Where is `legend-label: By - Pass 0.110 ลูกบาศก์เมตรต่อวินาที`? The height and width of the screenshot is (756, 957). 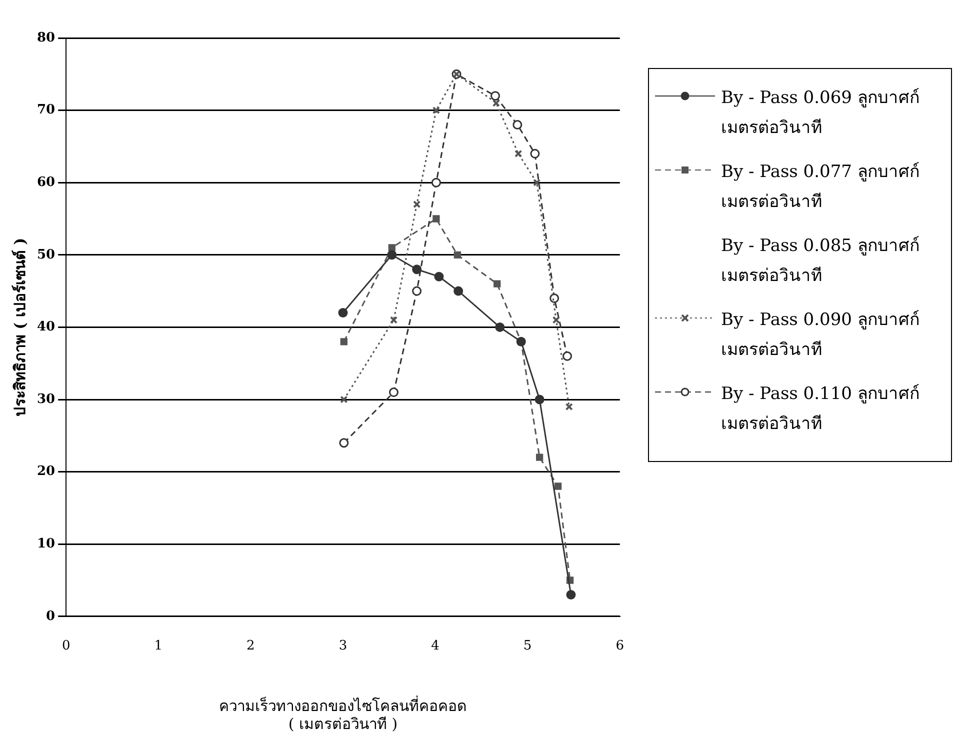 legend-label: By - Pass 0.110 ลูกบาศก์เมตรต่อวินาที is located at coordinates (820, 409).